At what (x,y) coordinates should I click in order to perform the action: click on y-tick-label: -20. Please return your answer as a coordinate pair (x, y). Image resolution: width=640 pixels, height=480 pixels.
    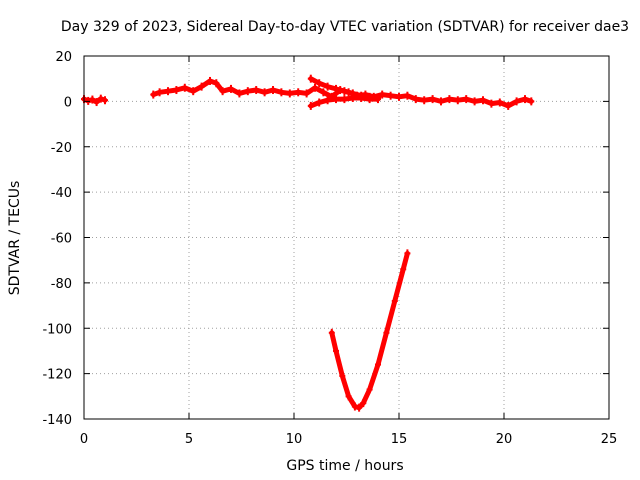
    Looking at the image, I should click on (61, 148).